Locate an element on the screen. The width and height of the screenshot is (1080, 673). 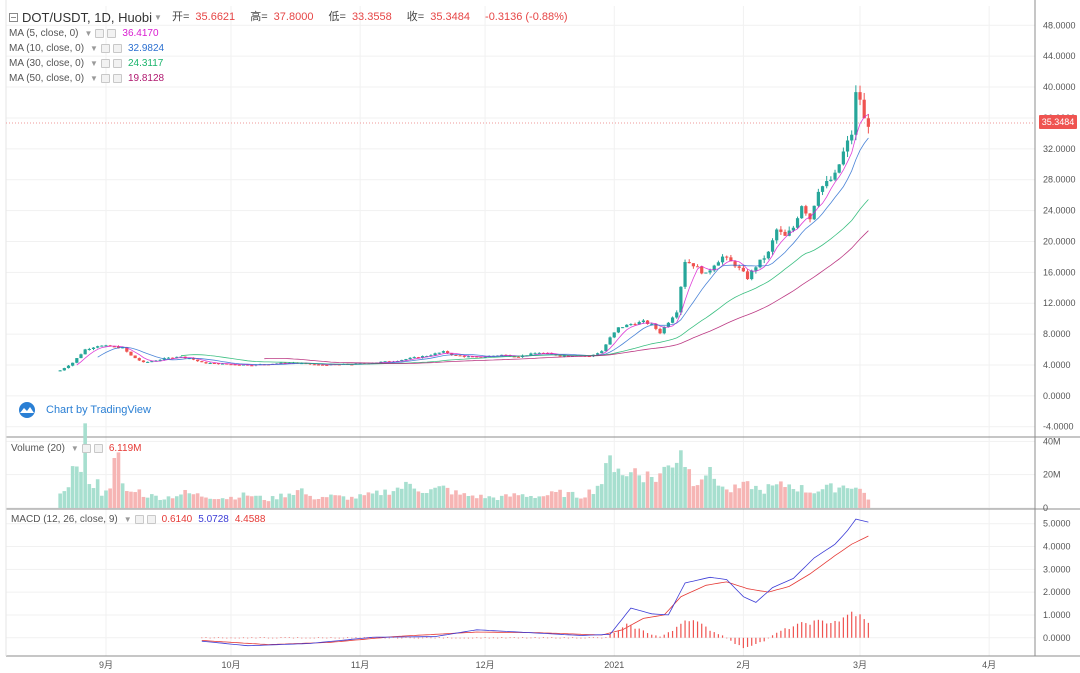
time-tick-label: 2月 is located at coordinates (743, 665).